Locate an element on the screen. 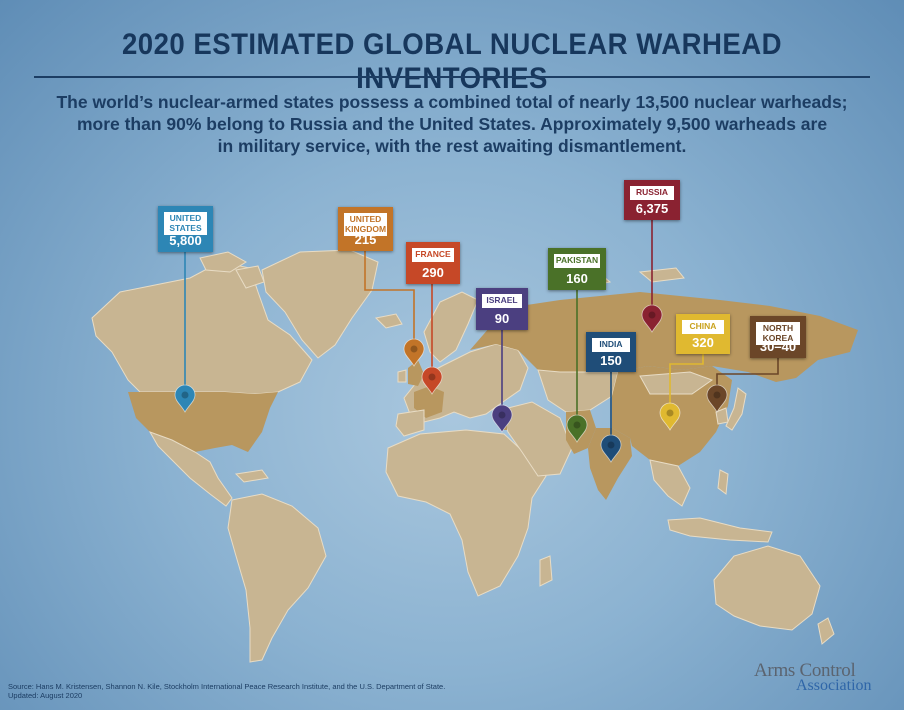 This screenshot has height=710, width=904. name-line: STATES is located at coordinates (185, 227).